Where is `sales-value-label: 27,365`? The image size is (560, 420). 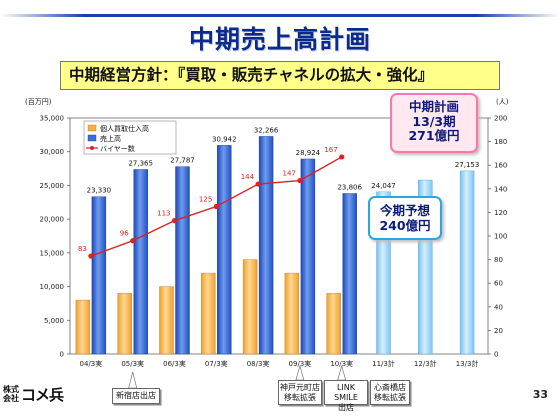
sales-value-label: 27,365 is located at coordinates (140, 163).